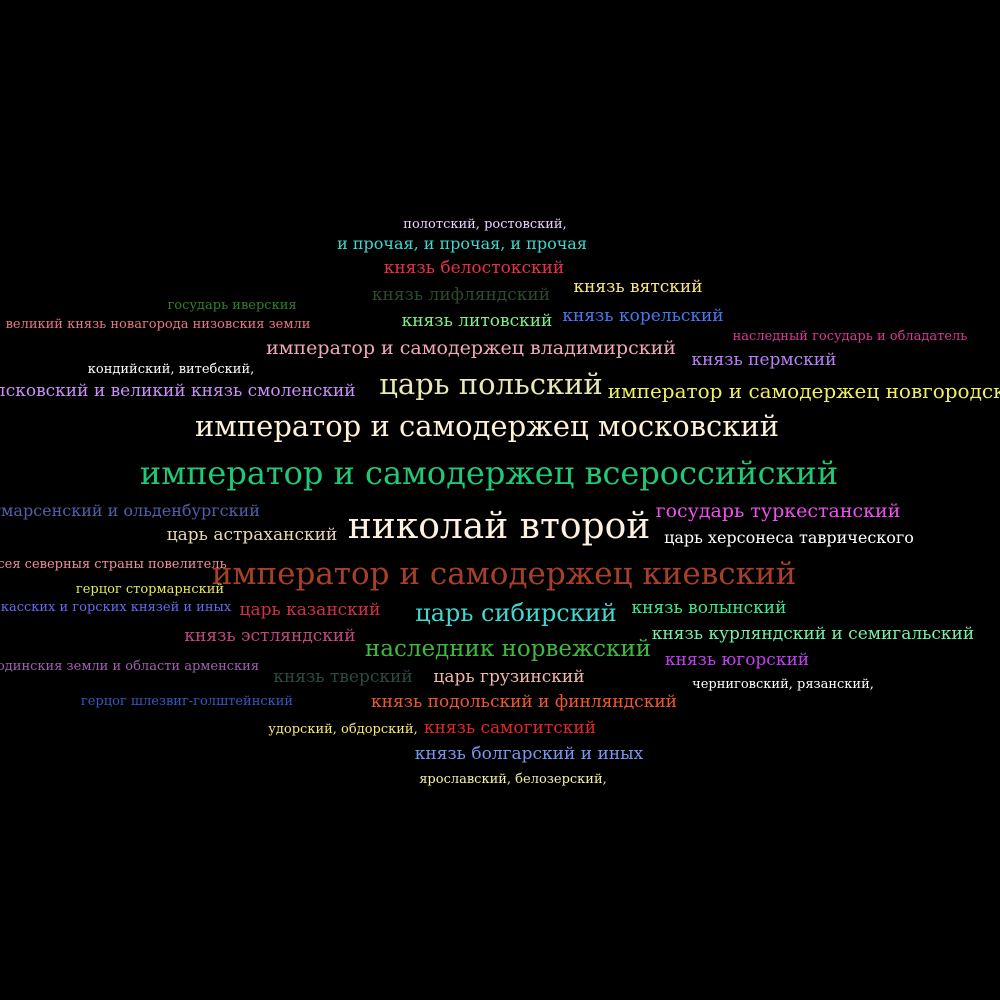 This screenshot has height=1000, width=1000. What do you see at coordinates (232, 305) in the screenshot?
I see `word-gosudar-iverskiya: государь иверския` at bounding box center [232, 305].